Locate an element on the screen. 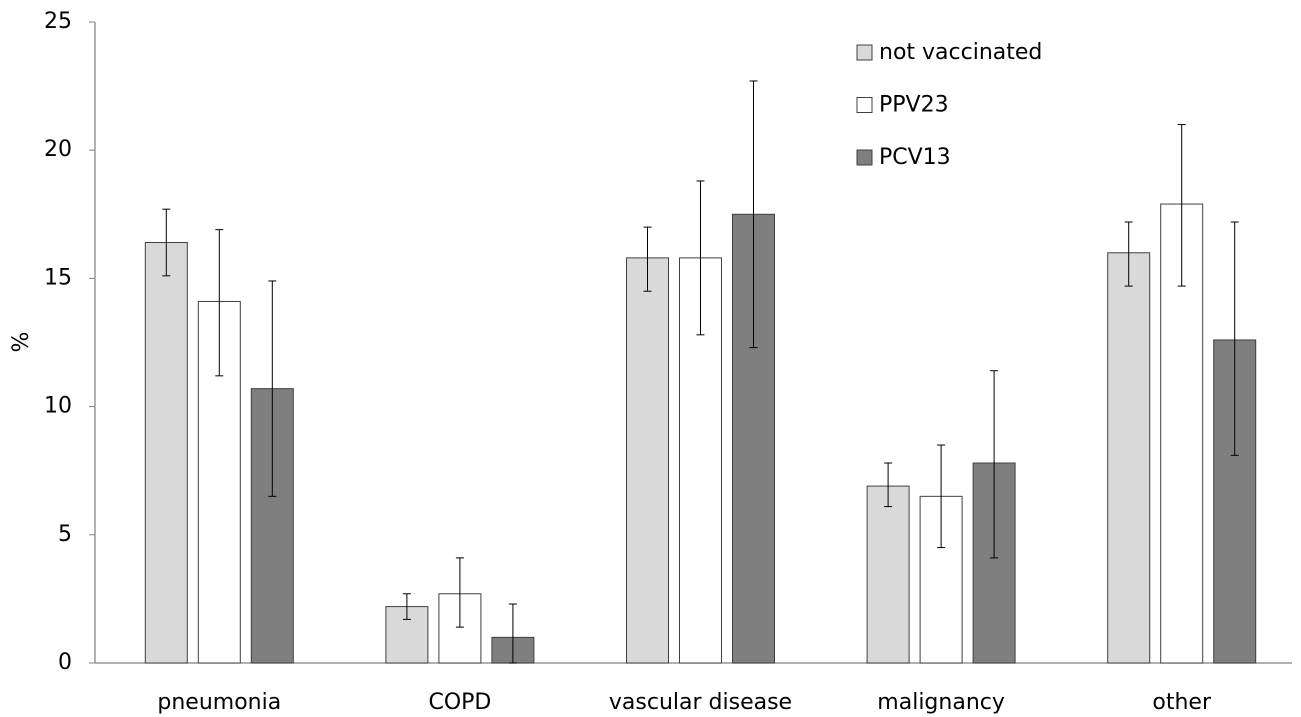 The height and width of the screenshot is (717, 1301). legend-label: PCV13 is located at coordinates (915, 157).